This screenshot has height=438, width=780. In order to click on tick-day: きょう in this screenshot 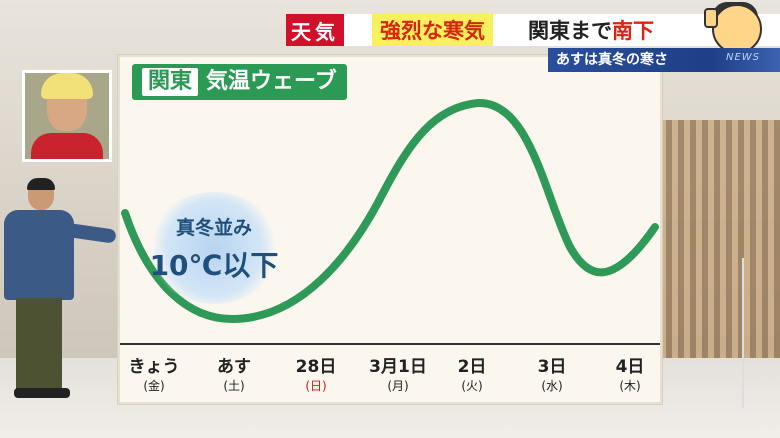, I will do `click(154, 367)`.